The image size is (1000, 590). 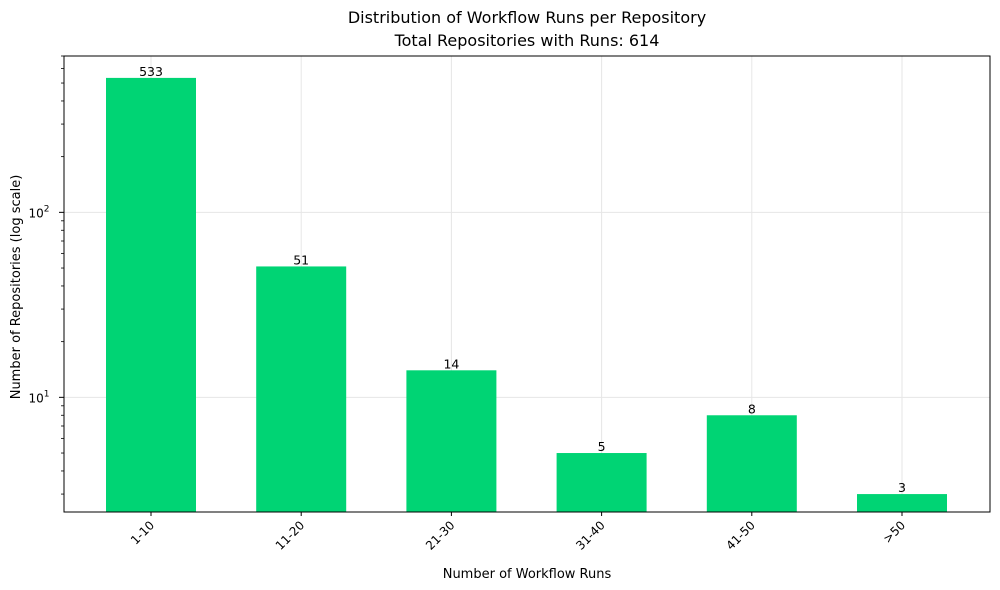 I want to click on x-tick-label: 11-20, so click(x=290, y=535).